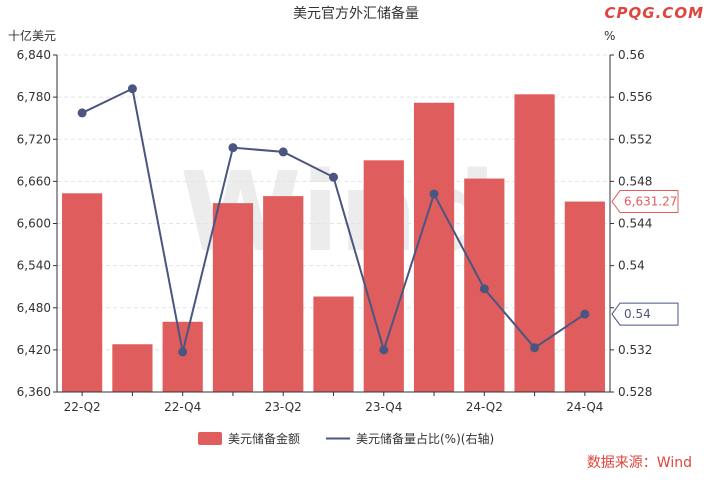  What do you see at coordinates (383, 407) in the screenshot?
I see `x-tick-label: 23-Q4` at bounding box center [383, 407].